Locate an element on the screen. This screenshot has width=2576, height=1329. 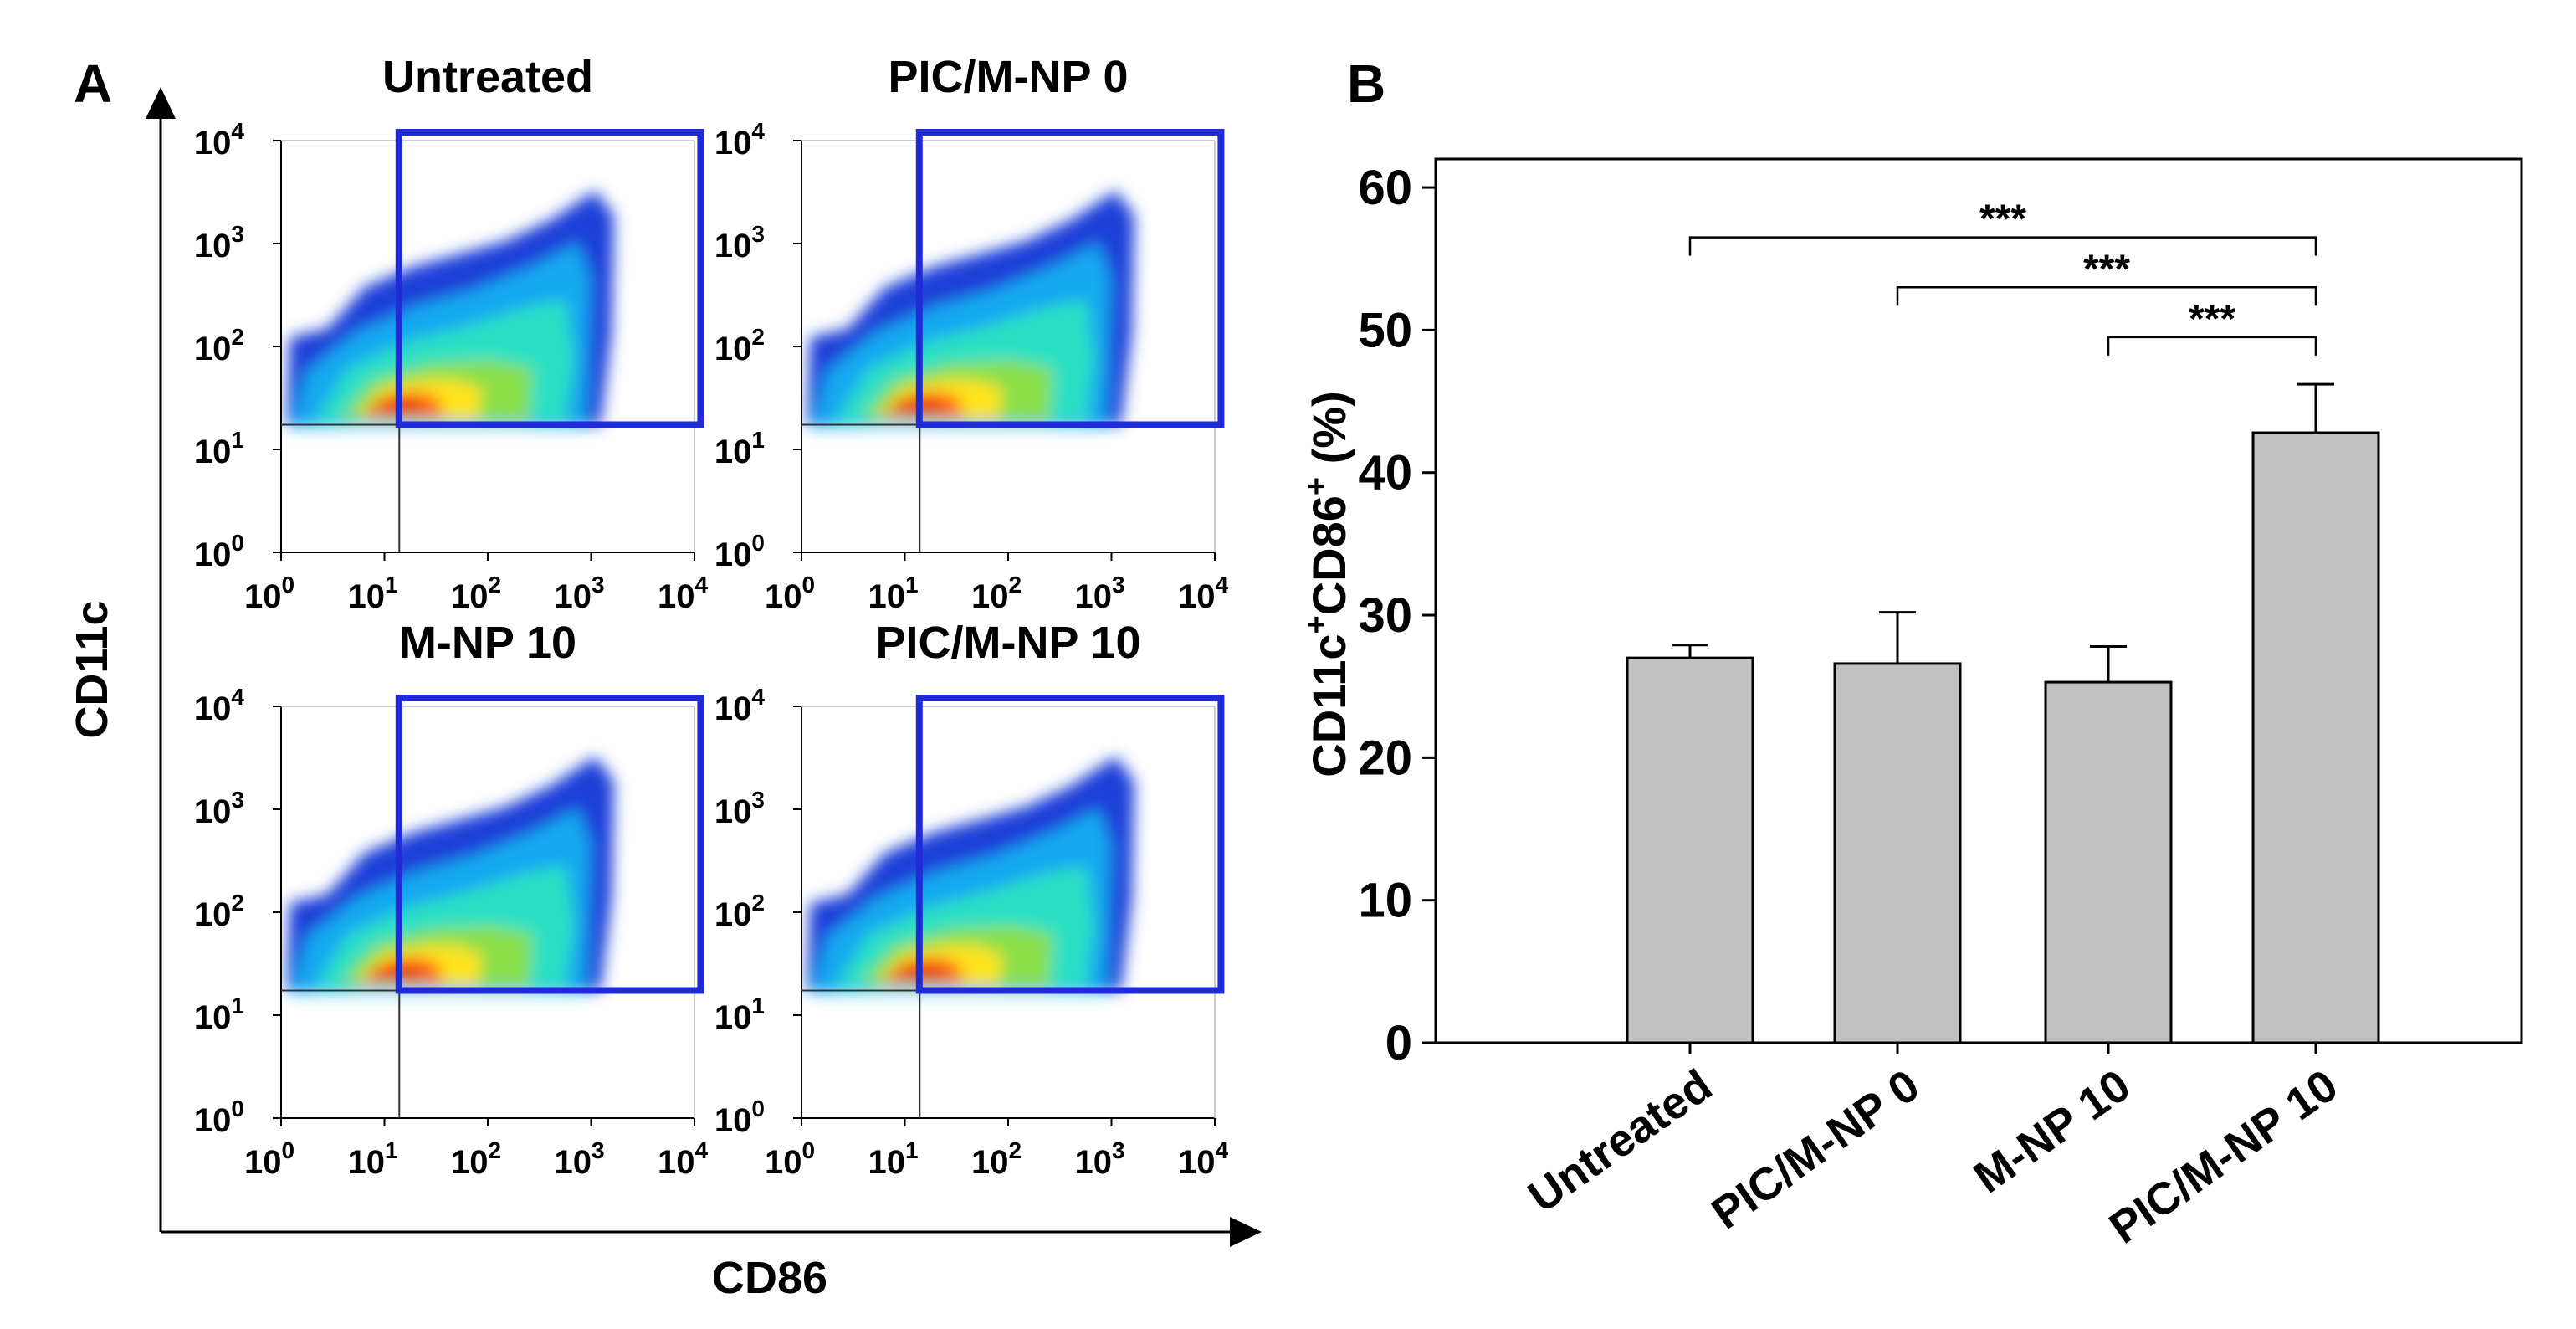
flow-plot-title: M-NP 10 is located at coordinates (488, 643).